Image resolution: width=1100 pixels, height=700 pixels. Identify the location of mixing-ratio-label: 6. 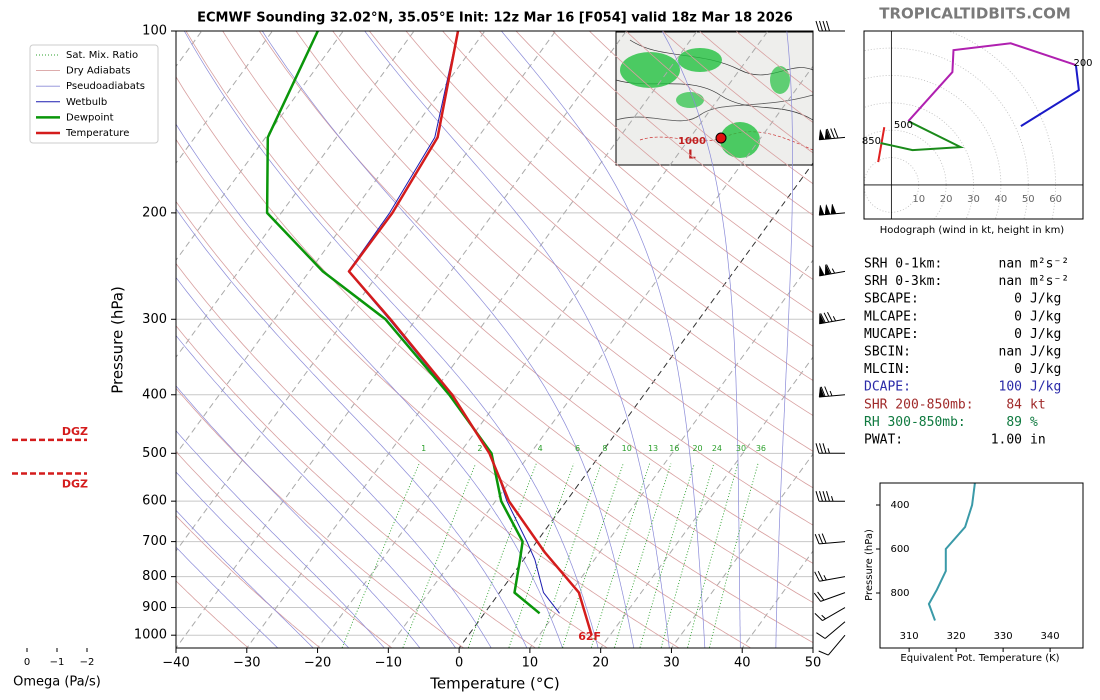
(577, 448).